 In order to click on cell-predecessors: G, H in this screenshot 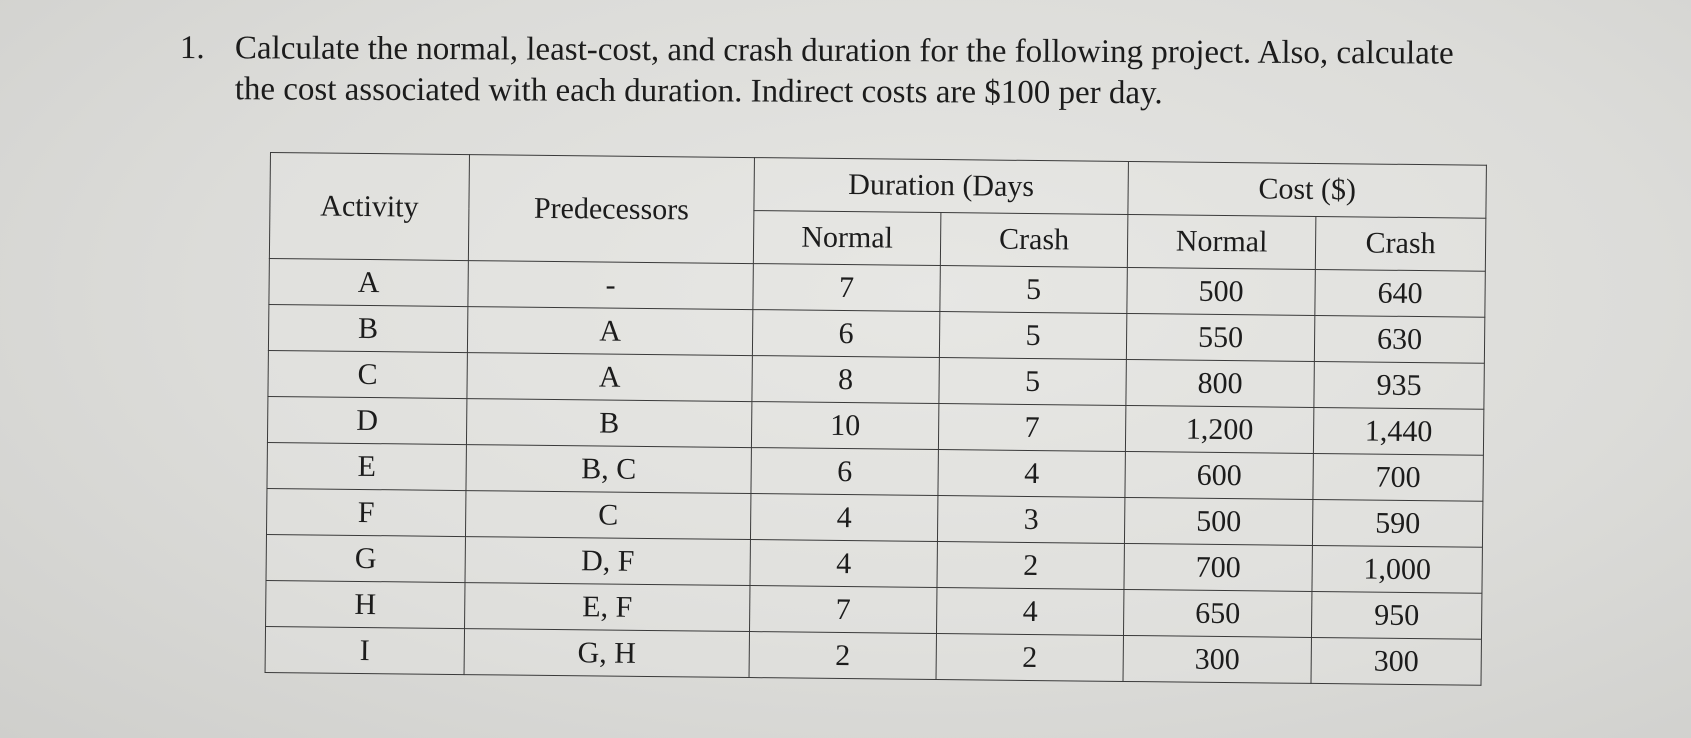, I will do `click(607, 653)`.